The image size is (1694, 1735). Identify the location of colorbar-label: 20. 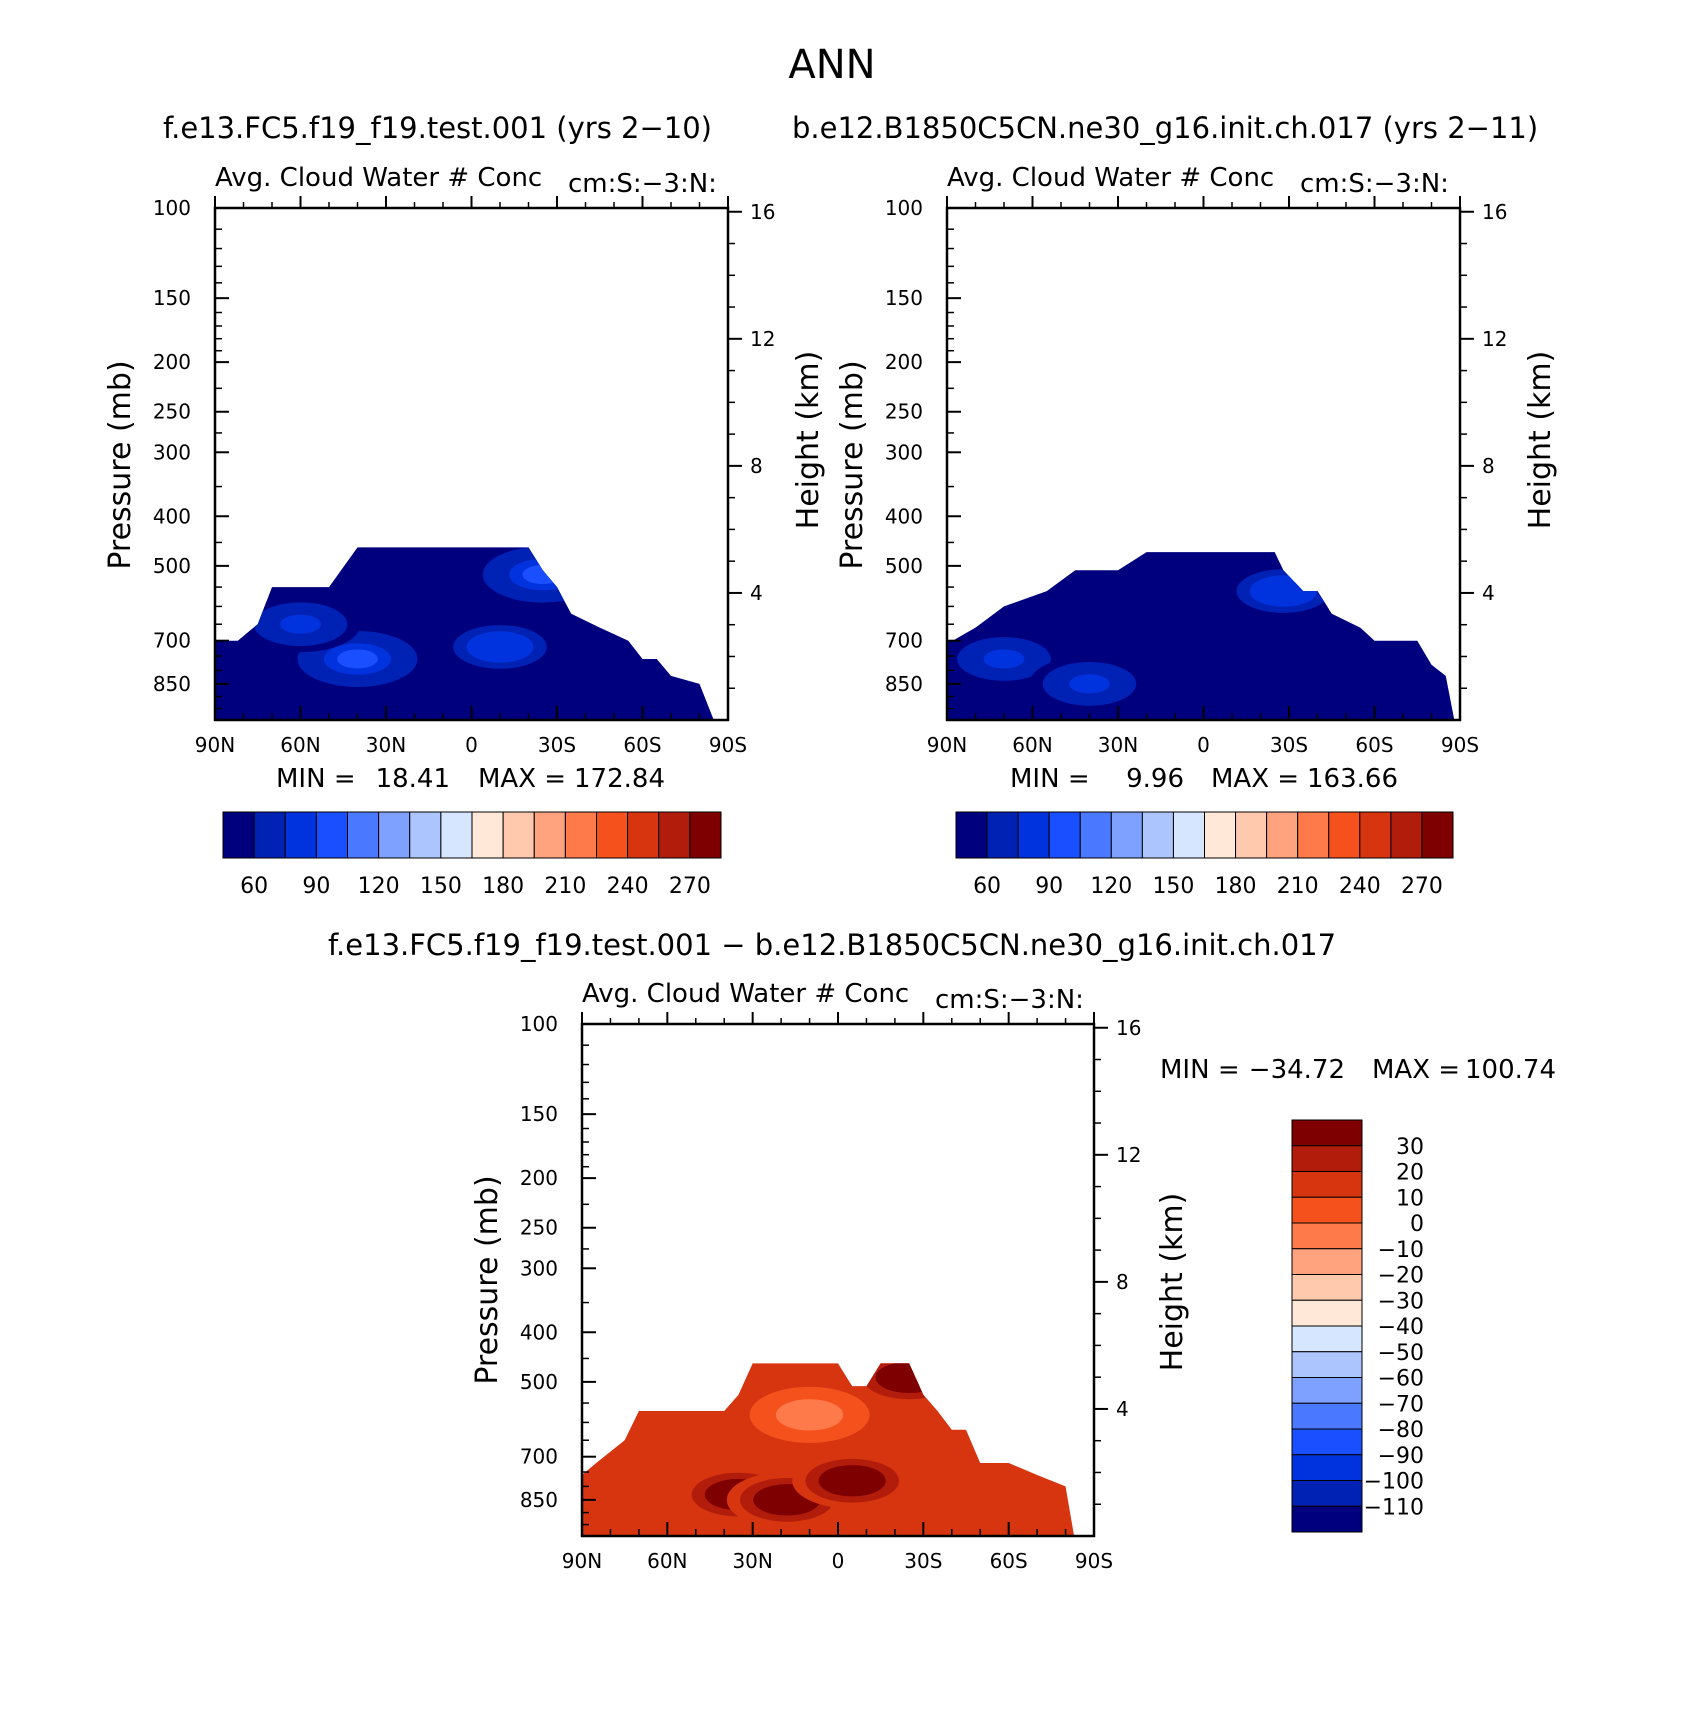
(1410, 1173).